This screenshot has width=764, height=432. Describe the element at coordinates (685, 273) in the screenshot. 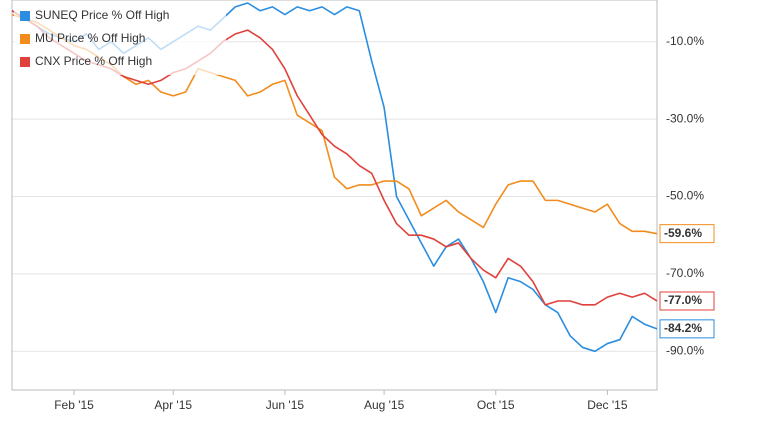

I see `y-tick-label: -70.0%` at that location.